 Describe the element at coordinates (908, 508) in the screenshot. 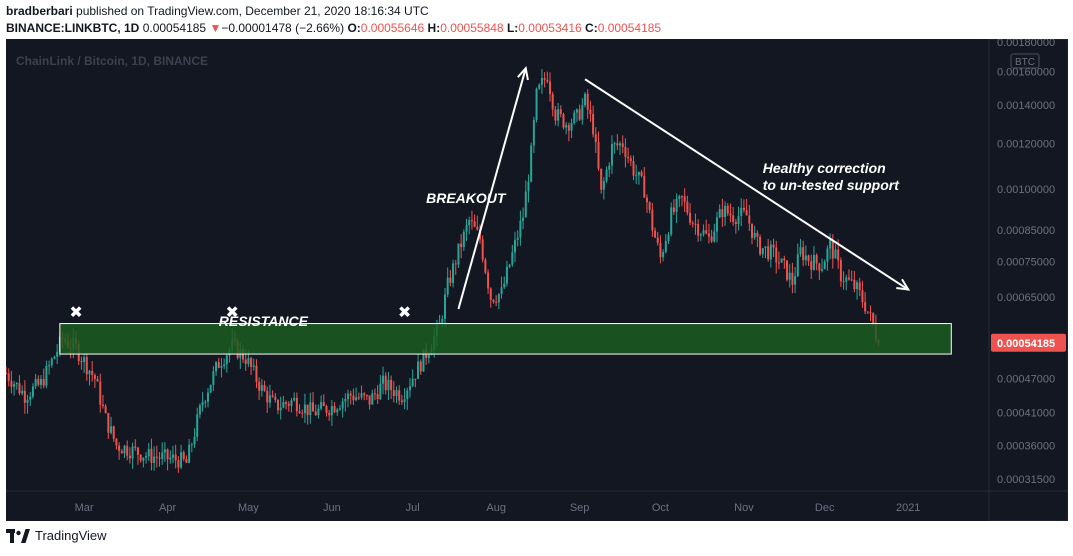

I see `x-tick-label: 2021` at that location.